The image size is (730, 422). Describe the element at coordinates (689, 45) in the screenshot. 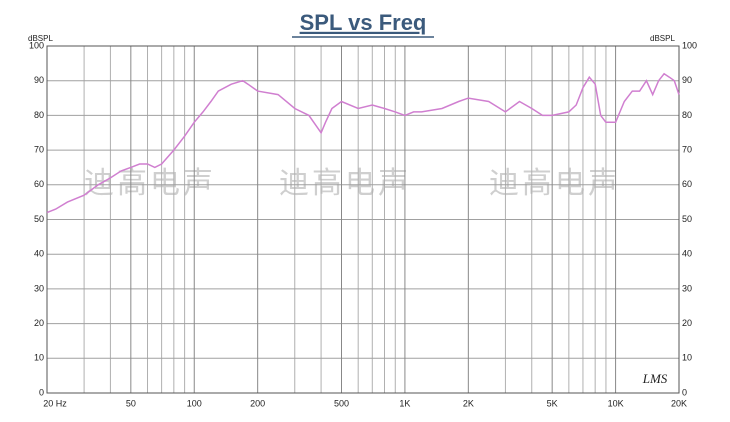

I see `y2-tick-label: 100` at that location.